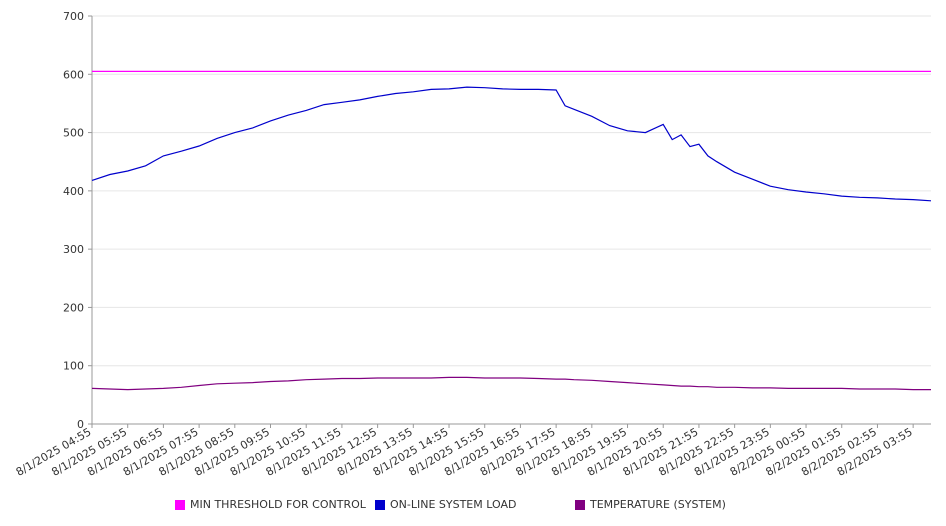 The width and height of the screenshot is (946, 526). Describe the element at coordinates (73, 133) in the screenshot. I see `y-tick-label: 500` at that location.